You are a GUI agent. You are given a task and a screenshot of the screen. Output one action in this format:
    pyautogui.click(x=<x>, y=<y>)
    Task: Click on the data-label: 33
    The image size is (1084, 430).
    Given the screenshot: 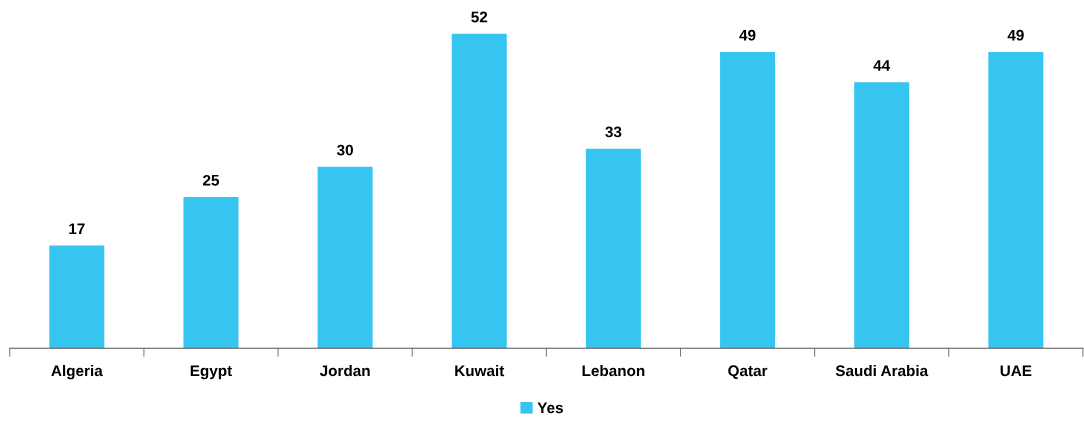 What is the action you would take?
    pyautogui.click(x=613, y=132)
    